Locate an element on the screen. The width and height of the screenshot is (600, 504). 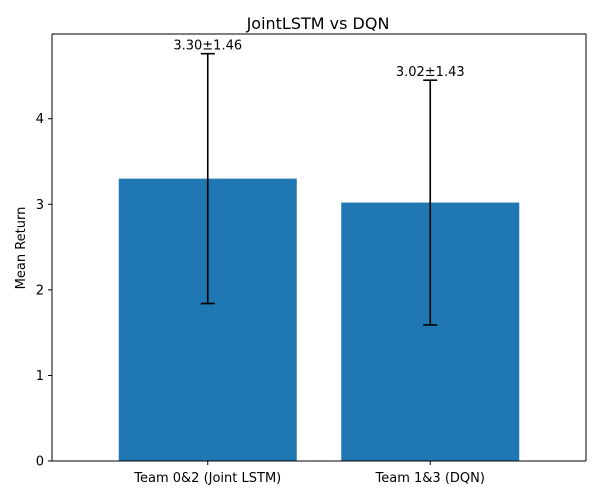
x-tick-label-1: Team 1&3 (DQN) is located at coordinates (430, 478).